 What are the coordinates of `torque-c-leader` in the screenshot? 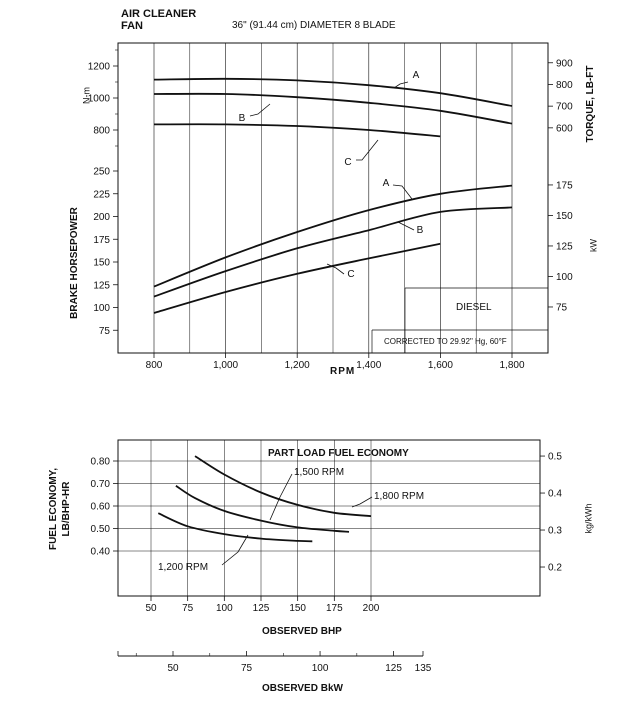 It's located at (367, 150).